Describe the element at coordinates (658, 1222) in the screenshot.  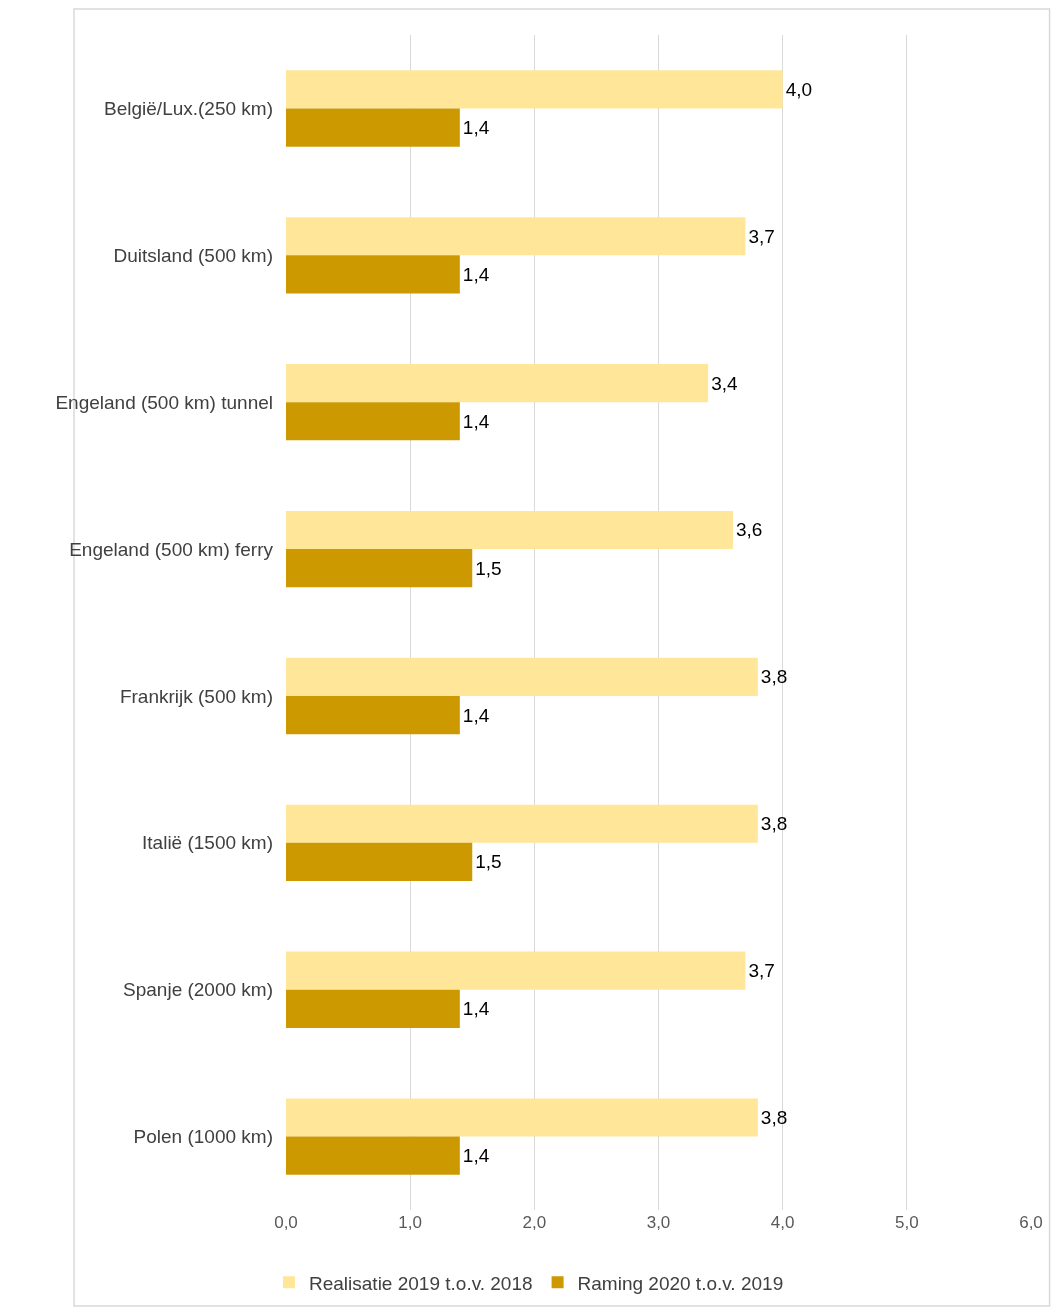
I see `x-tick-label: 3,0` at that location.